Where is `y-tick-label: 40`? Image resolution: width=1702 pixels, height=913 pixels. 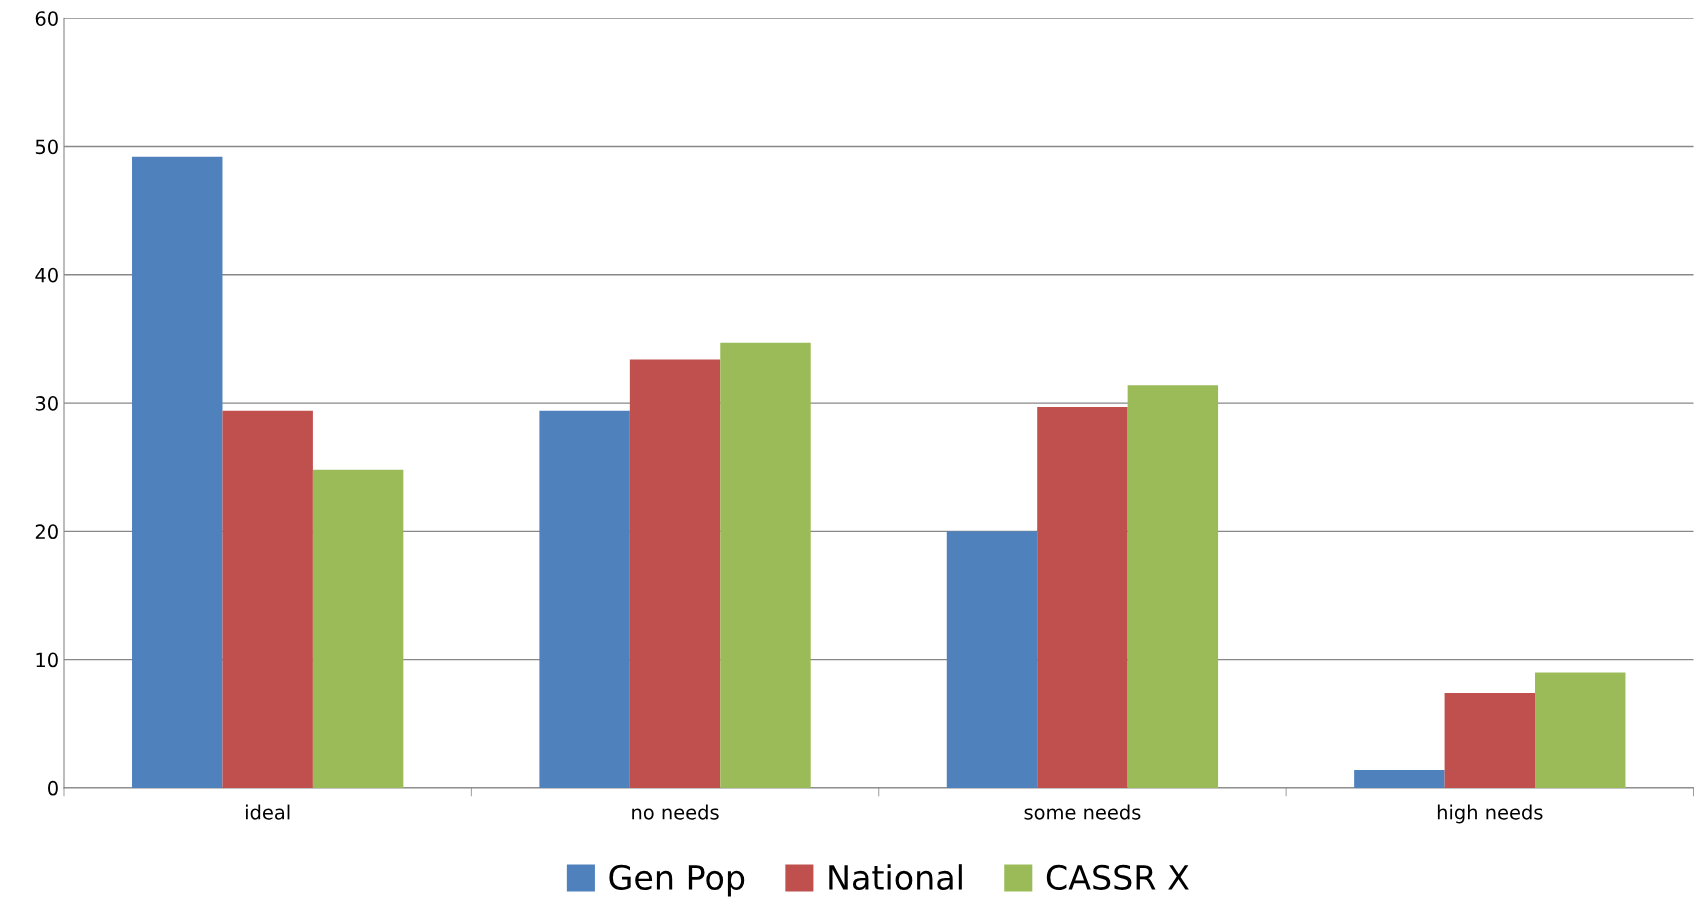
y-tick-label: 40 is located at coordinates (46, 275).